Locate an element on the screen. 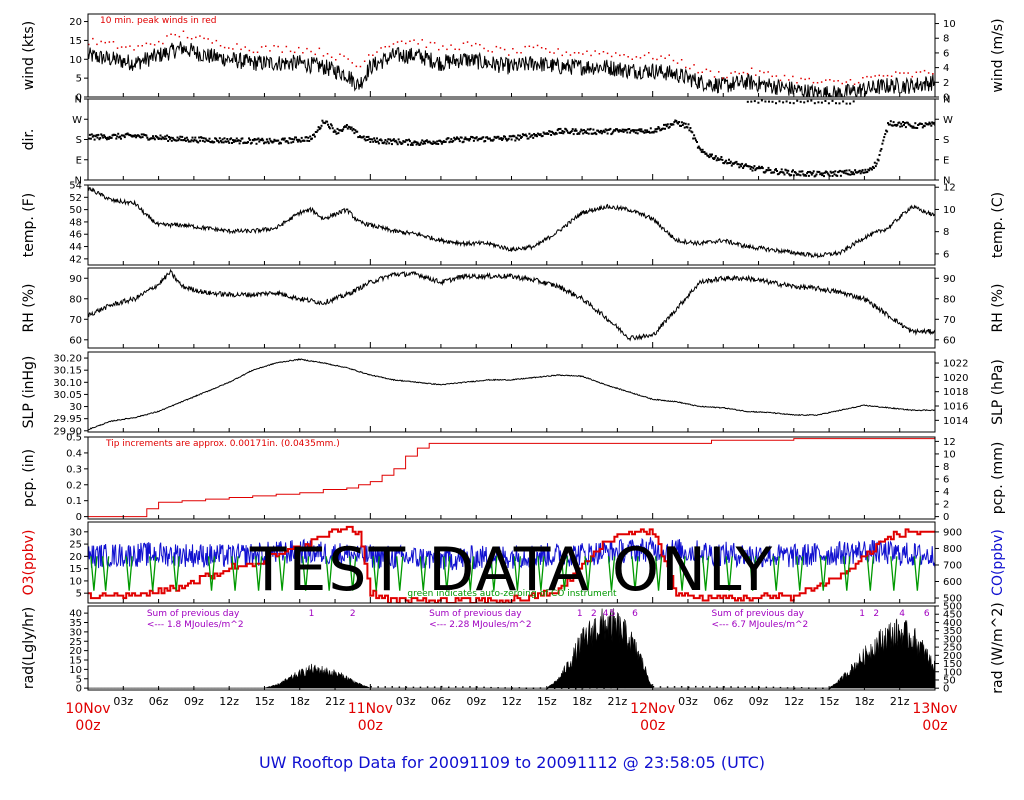 The height and width of the screenshot is (800, 1024). dir-right-tick-label: S is located at coordinates (946, 140).